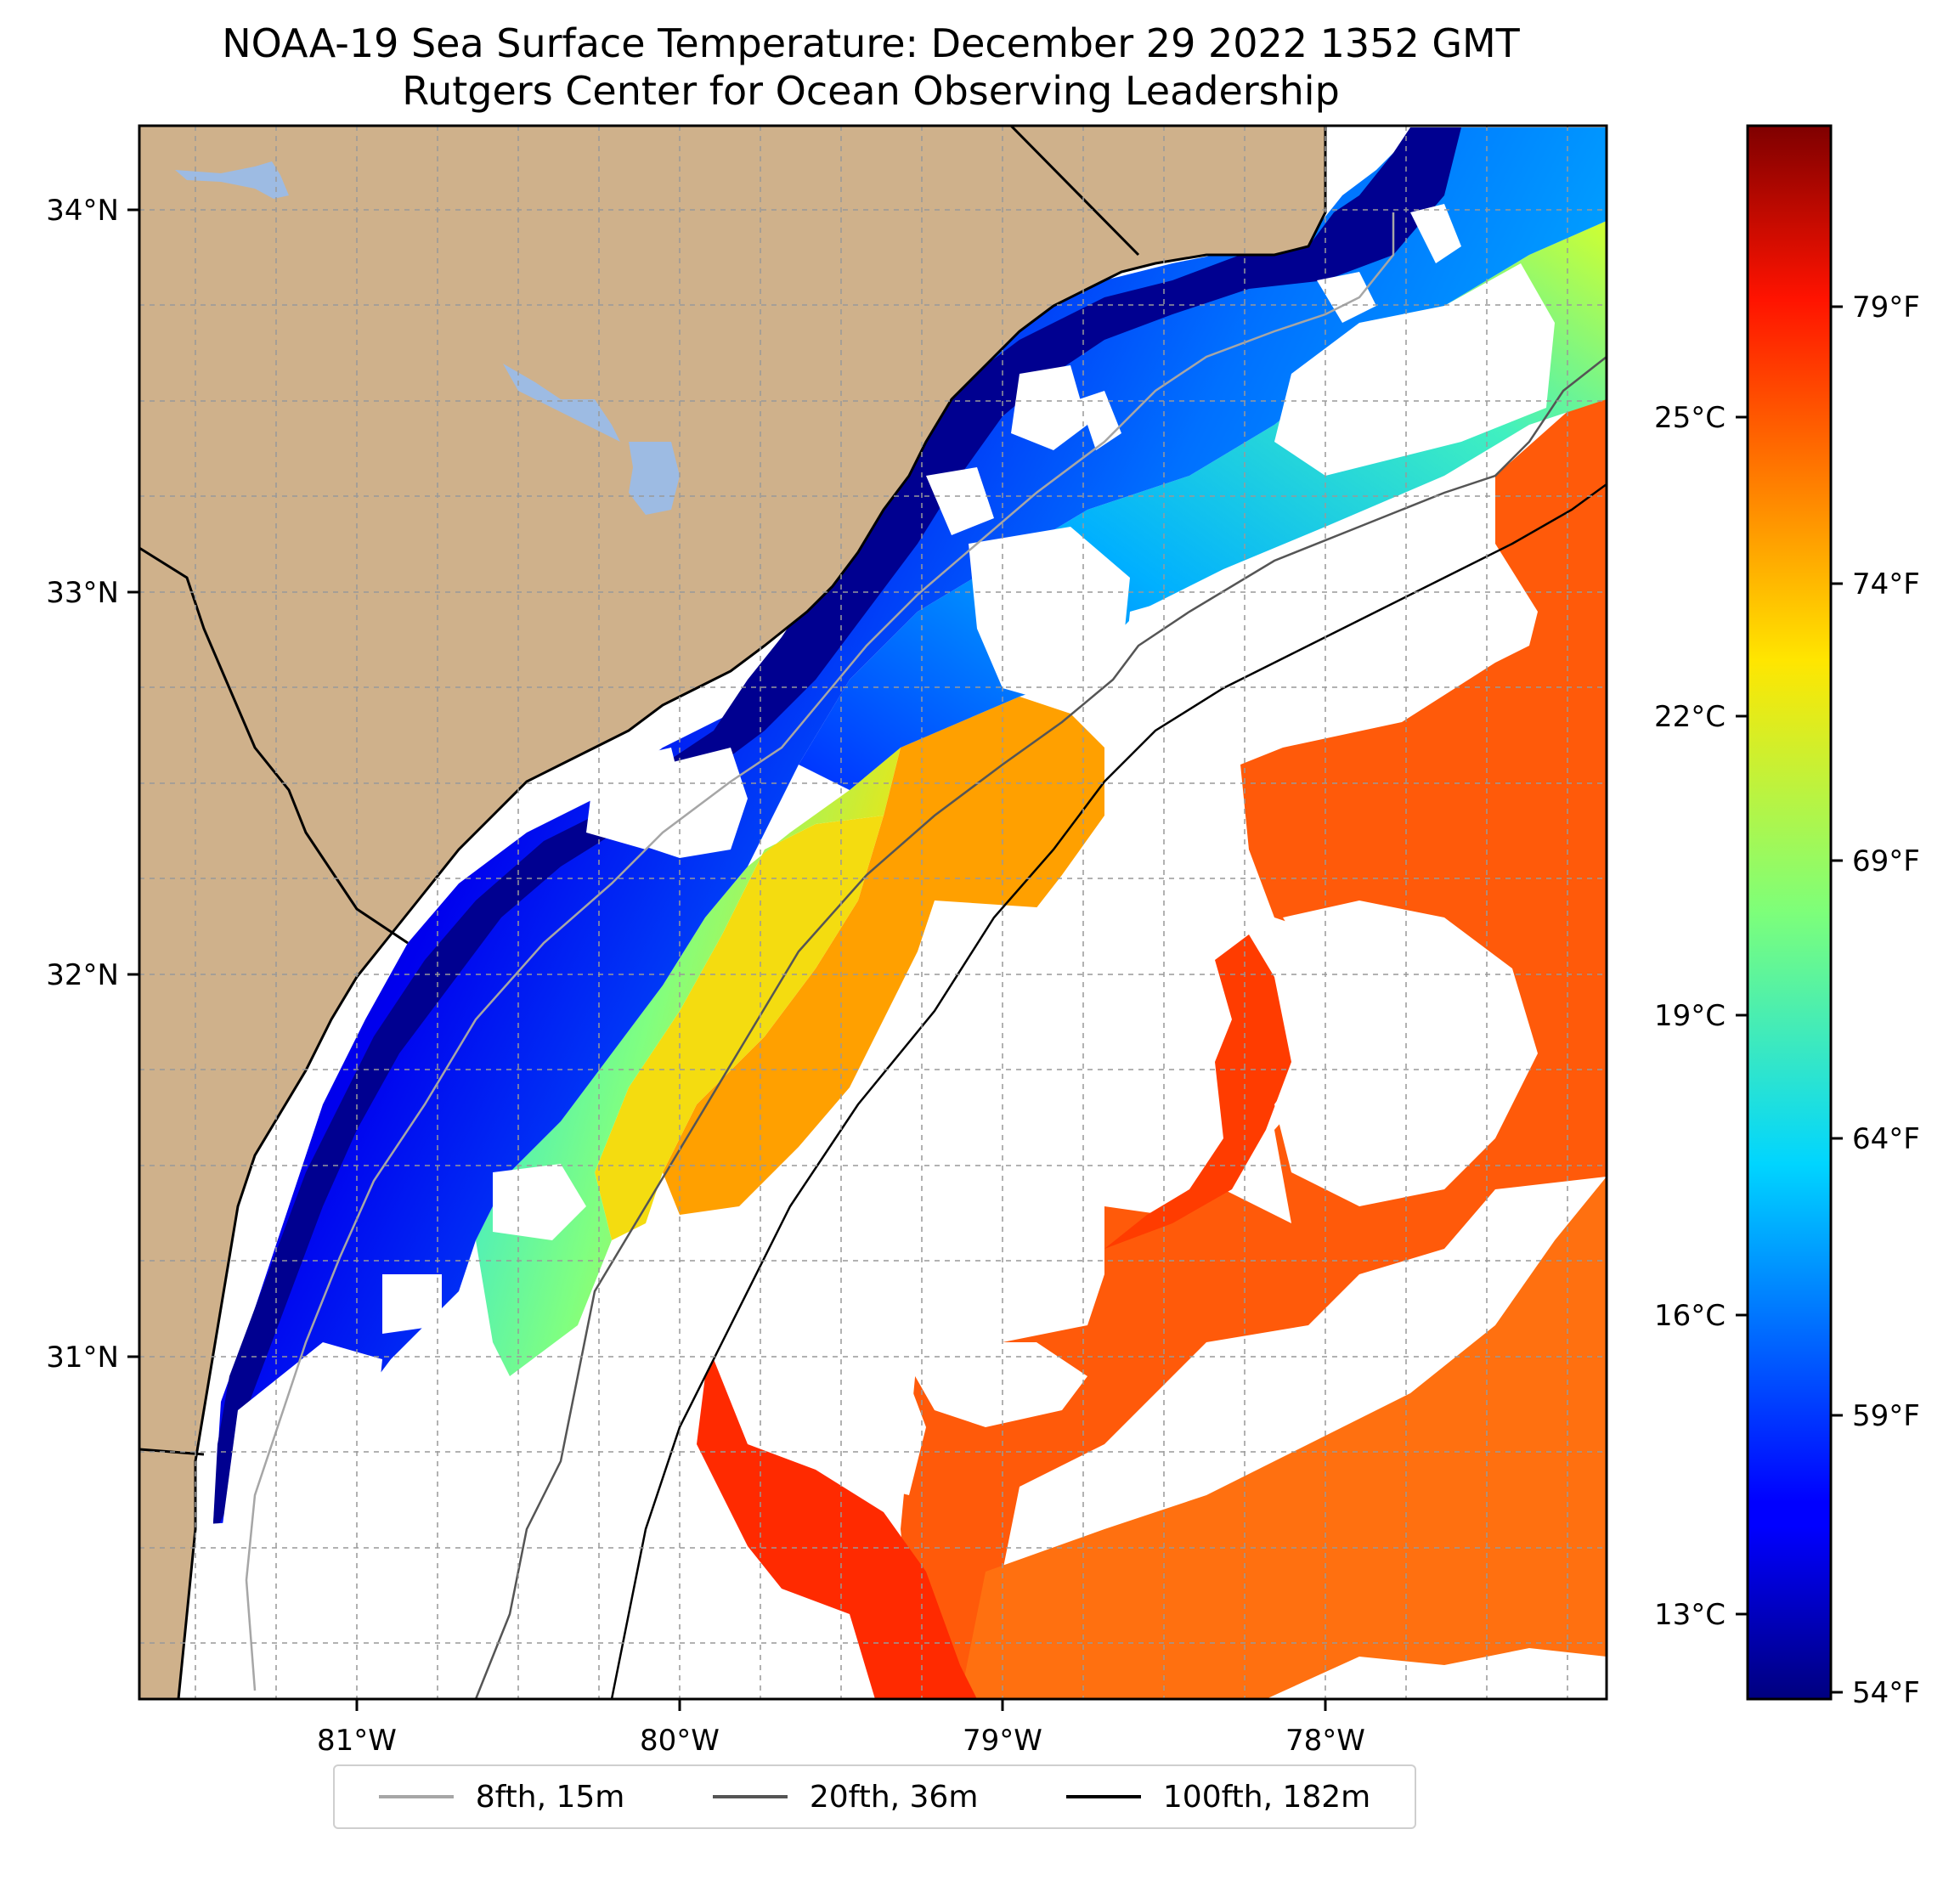 The height and width of the screenshot is (1880, 1960). I want to click on legend-swatch-20fth, so click(750, 1797).